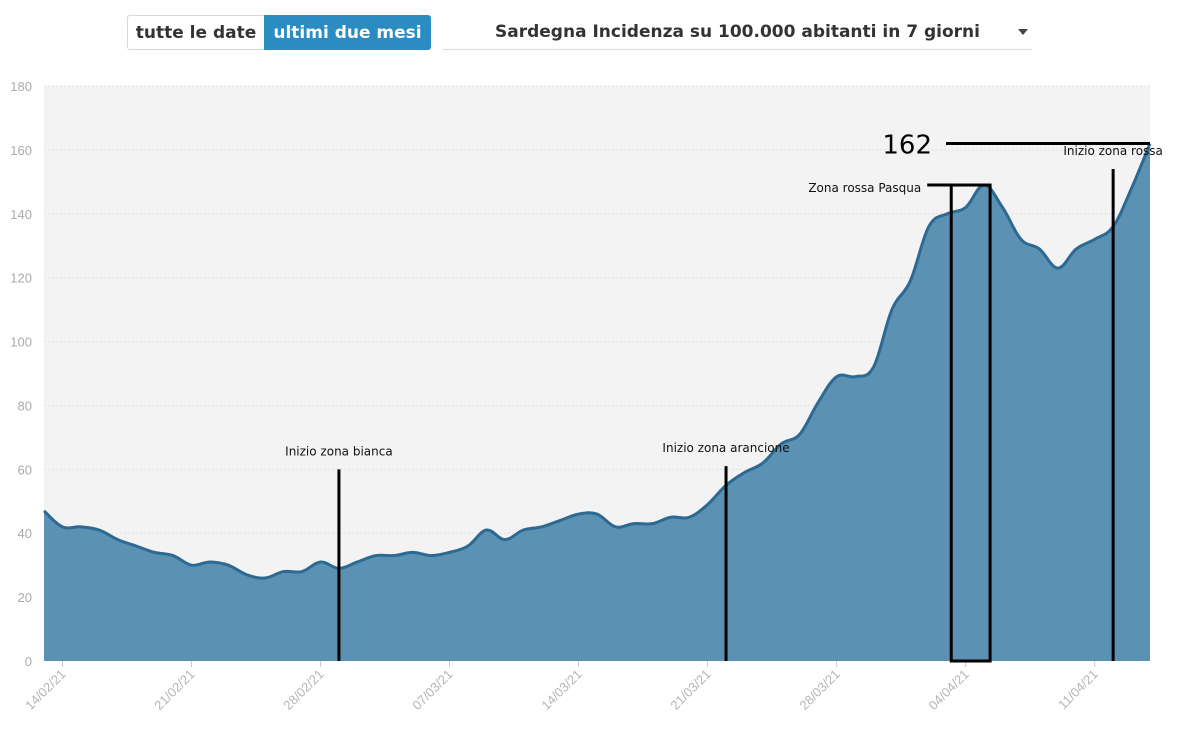  What do you see at coordinates (45, 690) in the screenshot?
I see `x-tick-label: 14/02/21` at bounding box center [45, 690].